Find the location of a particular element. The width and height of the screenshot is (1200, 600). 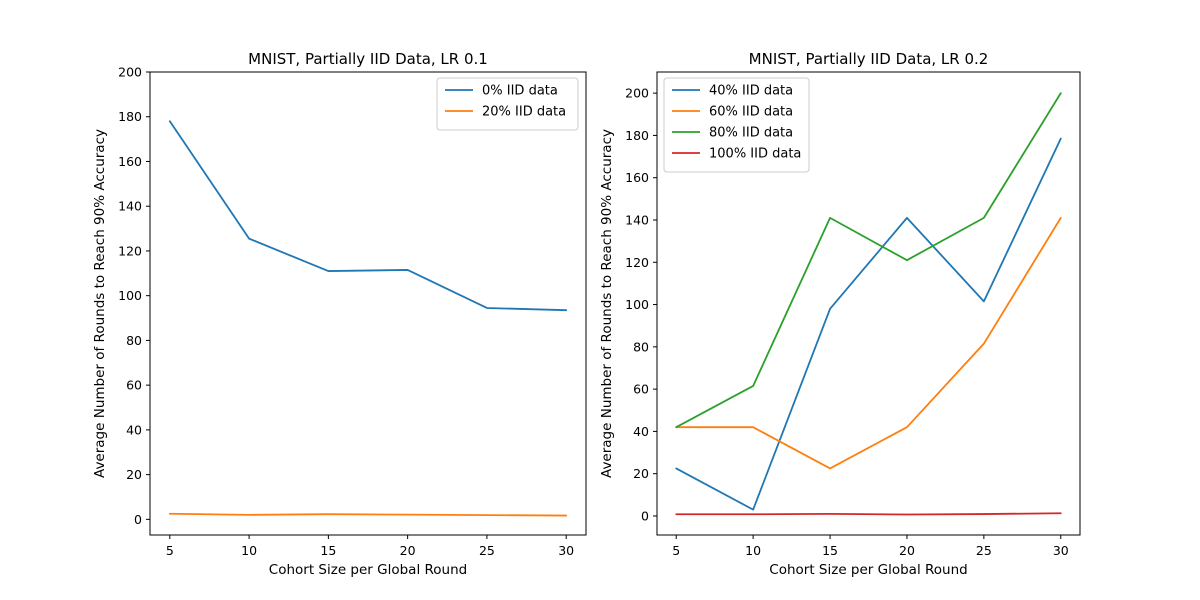

legend: 0% IID data 20% IID data is located at coordinates (507, 104).